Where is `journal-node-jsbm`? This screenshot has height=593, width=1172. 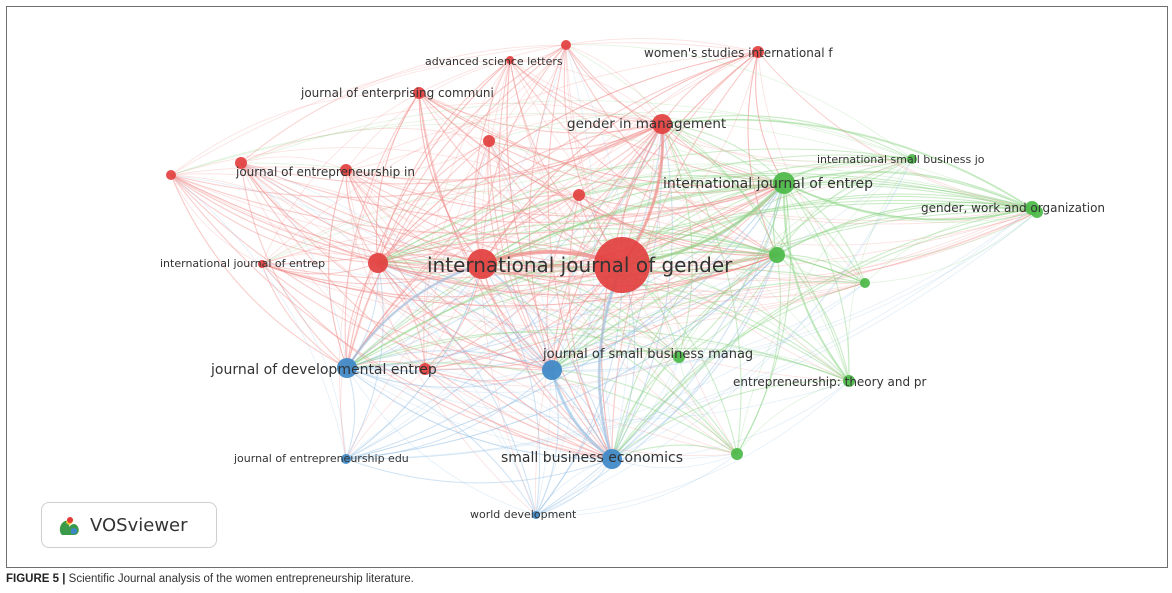 journal-node-jsbm is located at coordinates (552, 370).